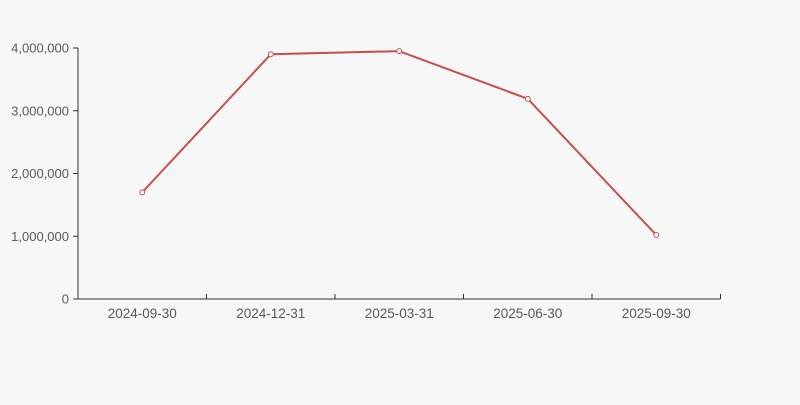 The width and height of the screenshot is (800, 405). Describe the element at coordinates (399, 313) in the screenshot. I see `x-axis-tick-label: 2025-03-31` at that location.